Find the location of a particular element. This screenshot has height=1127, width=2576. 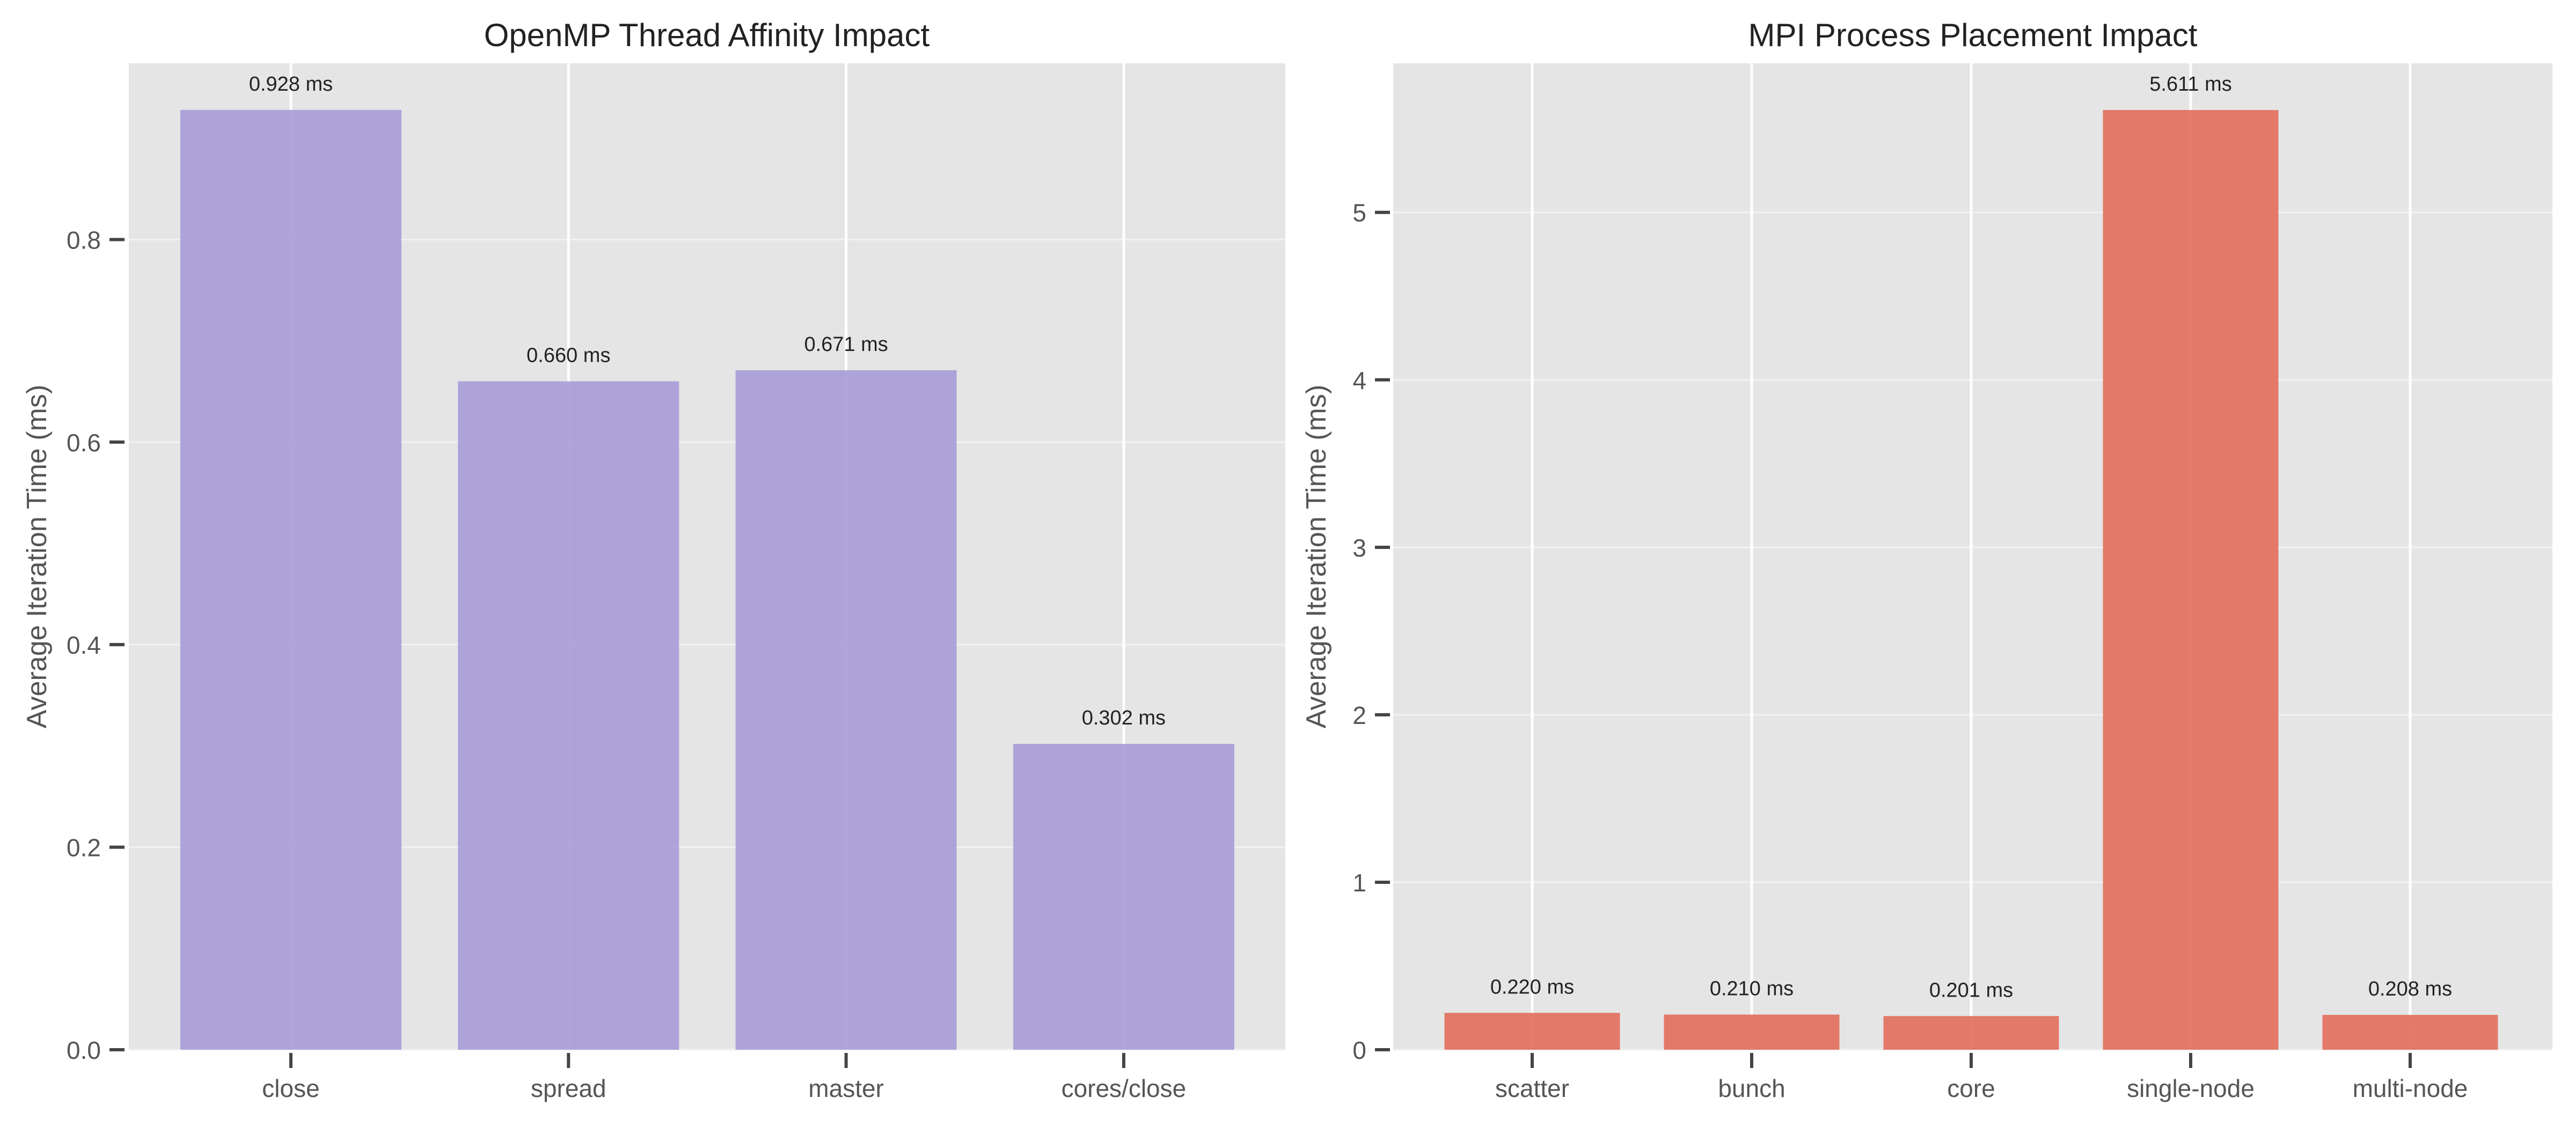

x-tick-label: core is located at coordinates (1971, 1088).